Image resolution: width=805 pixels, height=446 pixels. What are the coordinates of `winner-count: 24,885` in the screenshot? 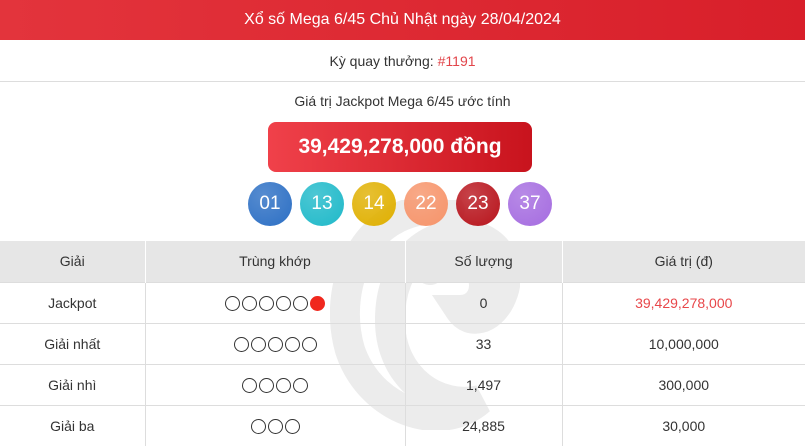 It's located at (484, 425).